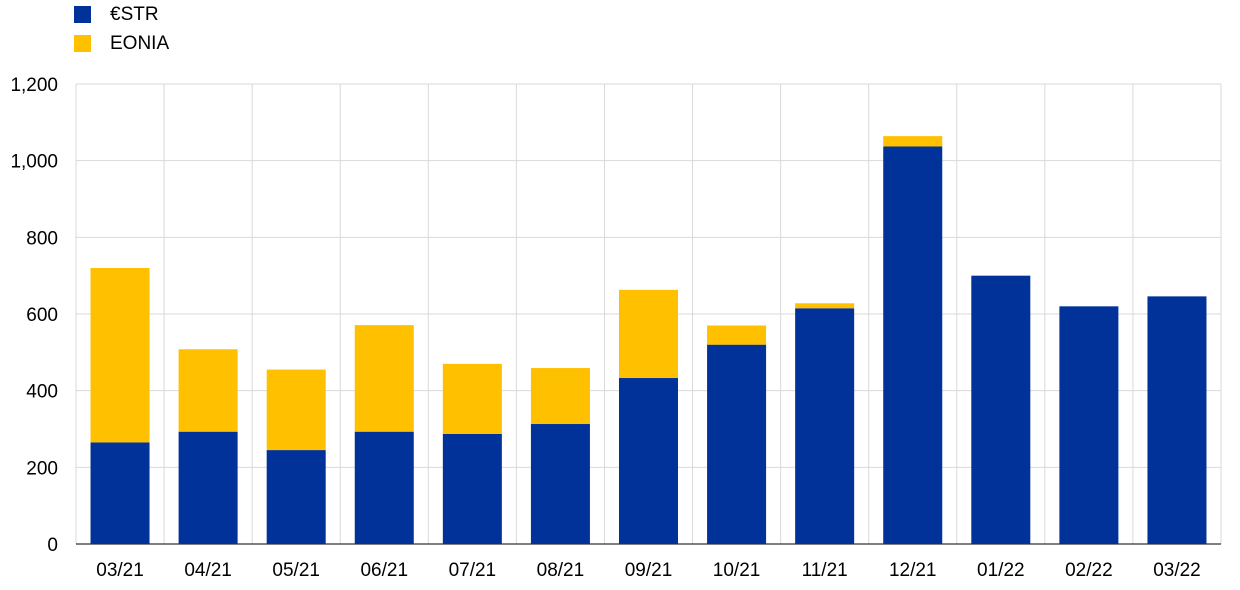 The width and height of the screenshot is (1240, 590). Describe the element at coordinates (42, 238) in the screenshot. I see `y-tick-label: 800` at that location.